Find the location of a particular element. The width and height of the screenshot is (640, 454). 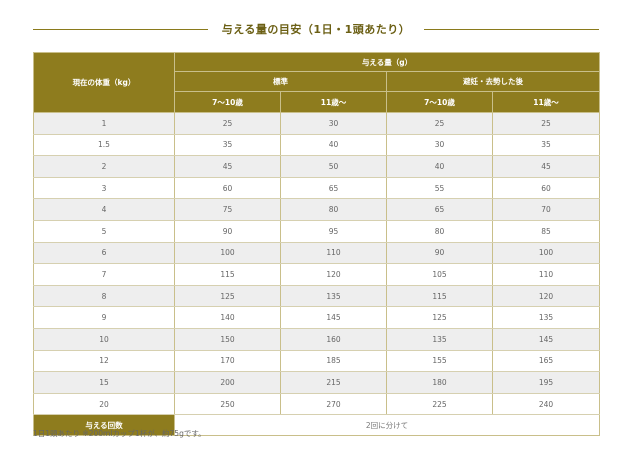

table-cell-weight: 12 is located at coordinates (104, 361).